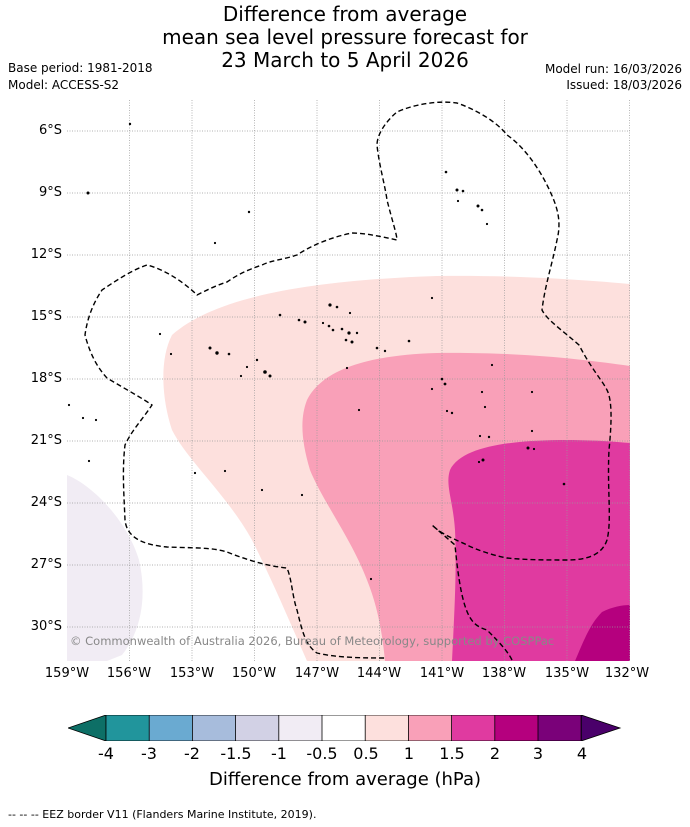 The width and height of the screenshot is (690, 827). I want to click on lon-label: 153°W, so click(192, 673).